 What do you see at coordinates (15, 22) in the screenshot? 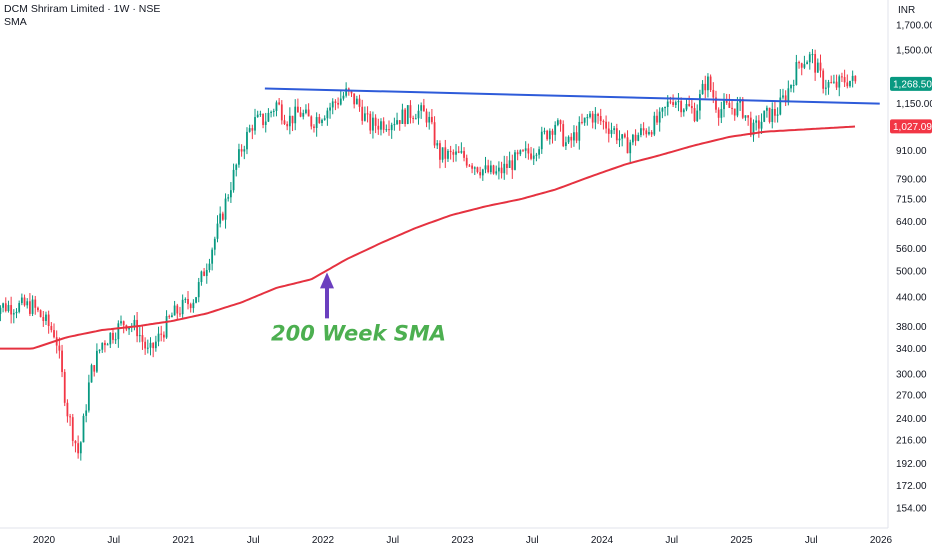
I see `indicator-label: SMA` at bounding box center [15, 22].